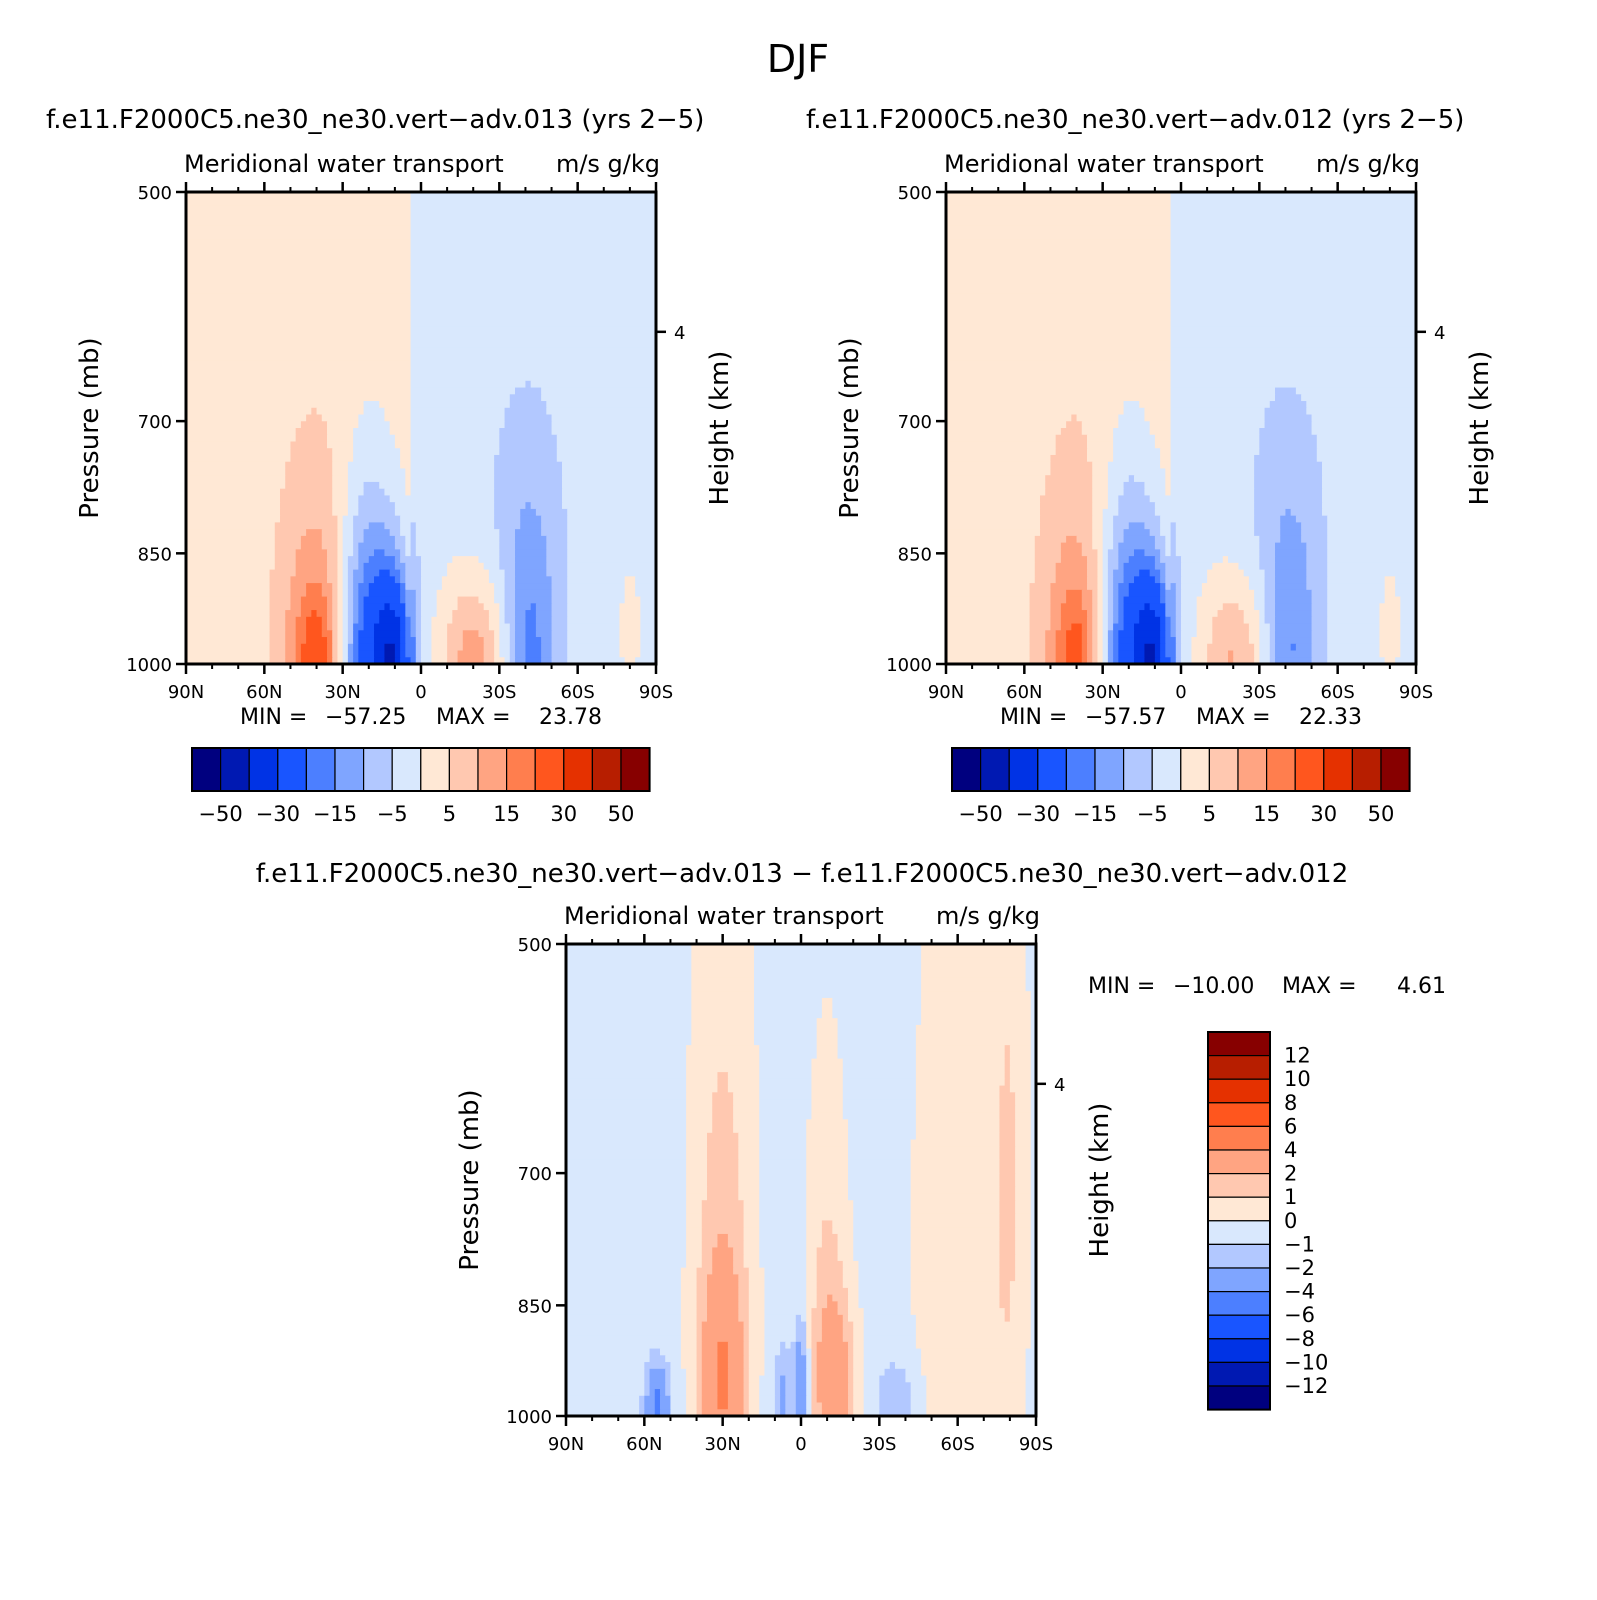  Describe the element at coordinates (1102, 692) in the screenshot. I see `x-tick-label: 30N` at that location.